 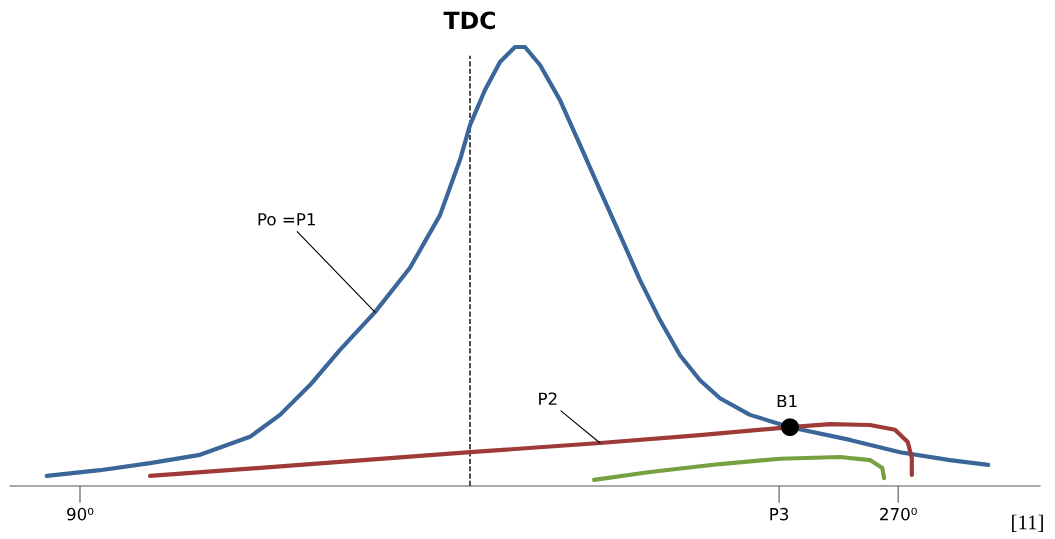 What do you see at coordinates (787, 401) in the screenshot?
I see `annotation: B1` at bounding box center [787, 401].